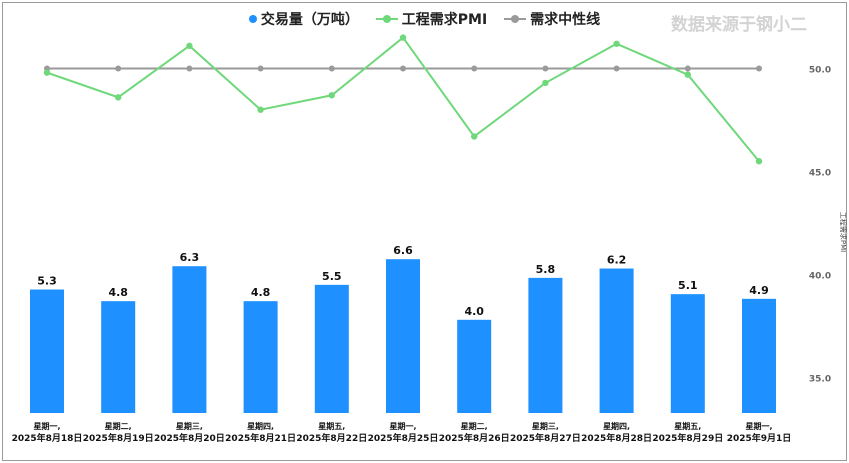 The height and width of the screenshot is (463, 849). I want to click on legend-item-pmi: 工程需求PMI, so click(431, 19).